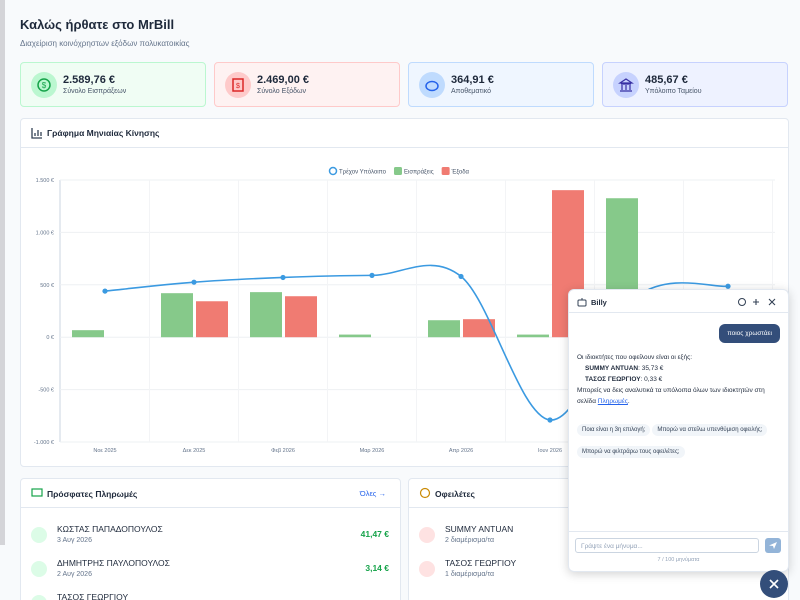 Image resolution: width=800 pixels, height=600 pixels. Describe the element at coordinates (74, 540) in the screenshot. I see `payment-date: 3 Αυγ 2026` at that location.